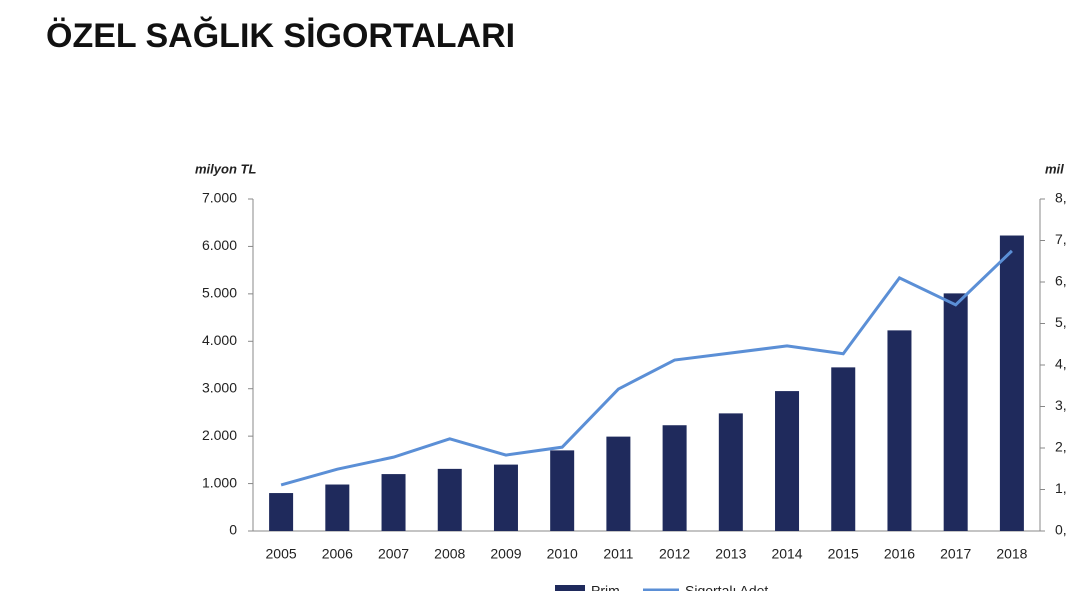 The width and height of the screenshot is (1068, 591). I want to click on x-tick-label: 2005, so click(281, 554).